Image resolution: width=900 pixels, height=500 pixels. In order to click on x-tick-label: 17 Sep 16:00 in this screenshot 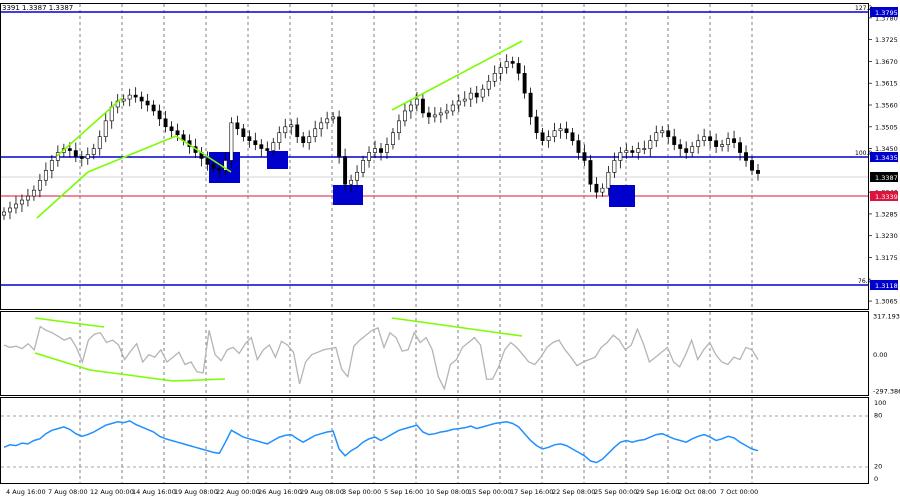, I will do `click(531, 492)`.